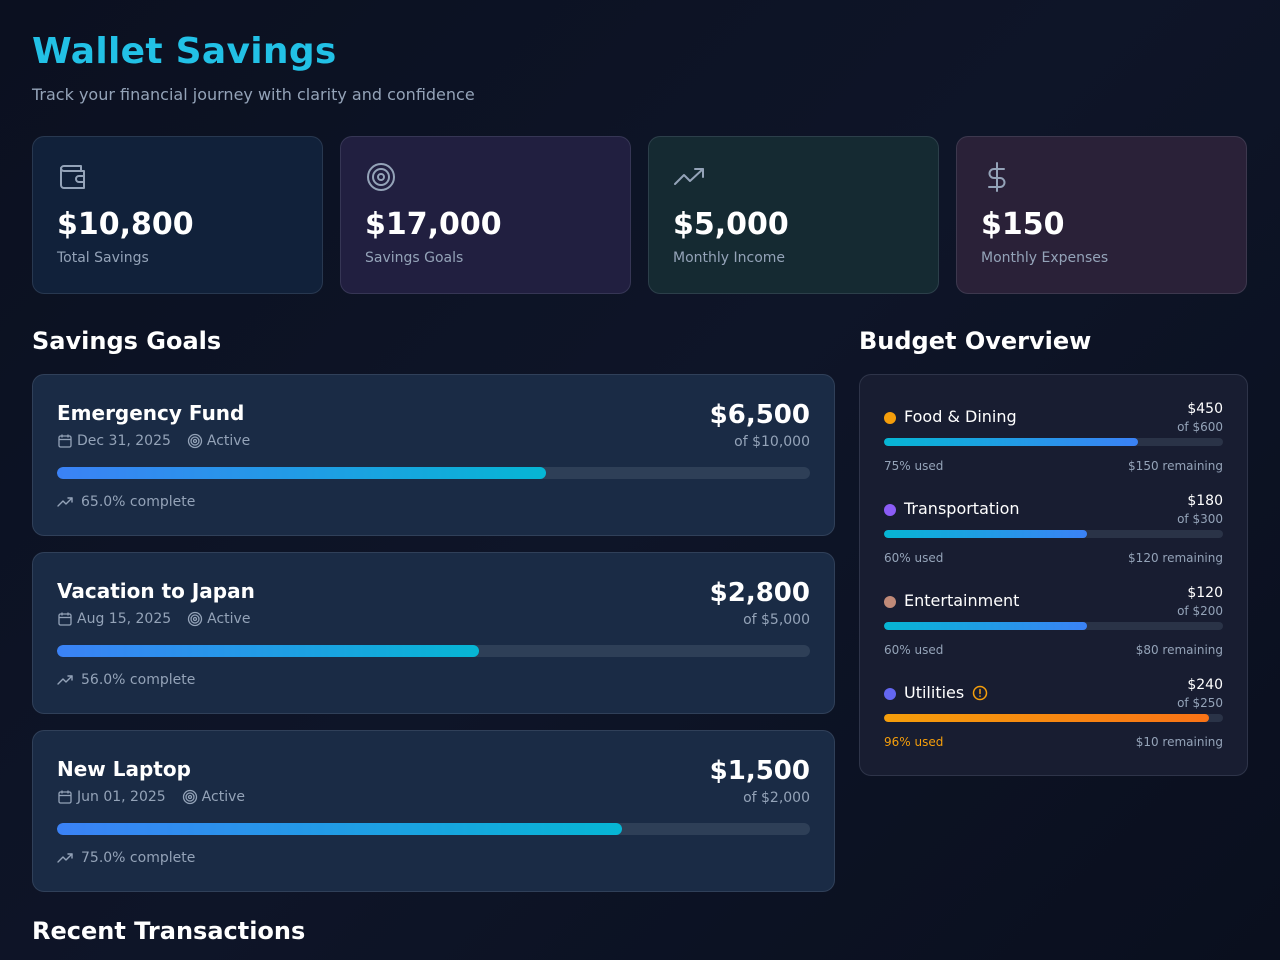 This screenshot has width=1280, height=960. Describe the element at coordinates (124, 441) in the screenshot. I see `goal-date: Dec 31, 2025` at that location.